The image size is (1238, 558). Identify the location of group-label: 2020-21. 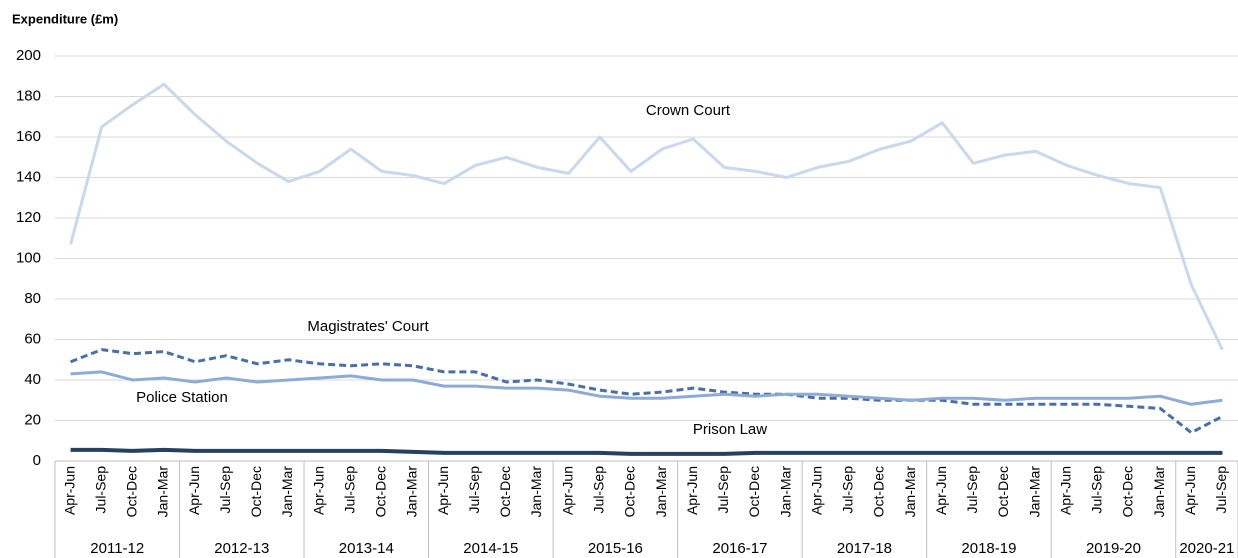
(1206, 548).